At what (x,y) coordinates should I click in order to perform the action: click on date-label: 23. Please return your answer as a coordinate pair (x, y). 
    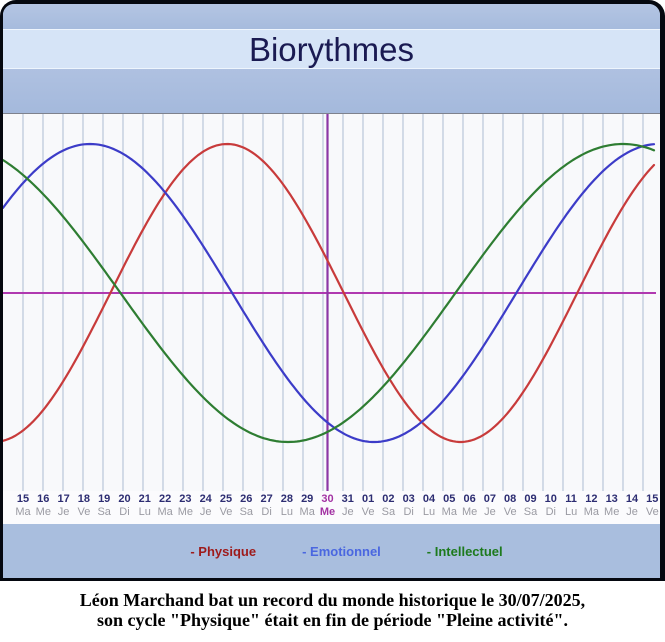
    Looking at the image, I should click on (185, 499).